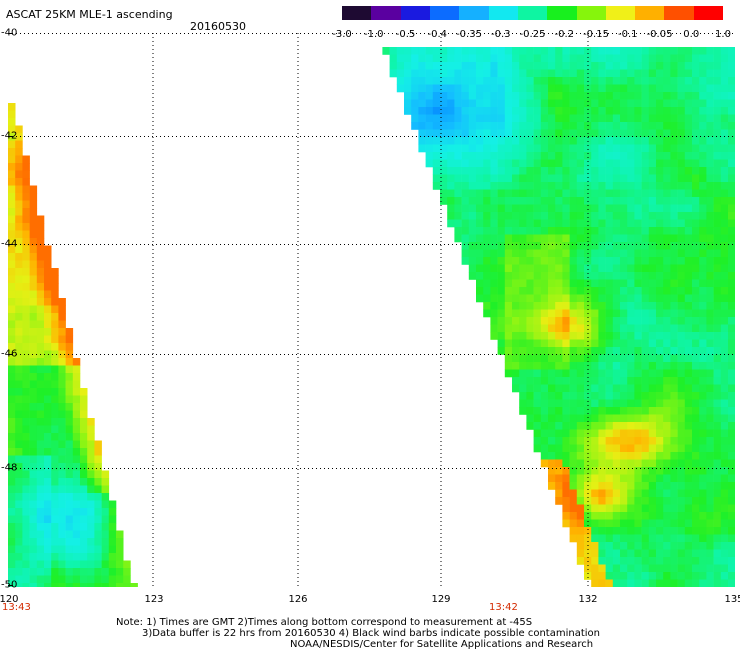 The width and height of the screenshot is (740, 651). I want to click on colorbar-tick-label: -0.35, so click(469, 34).